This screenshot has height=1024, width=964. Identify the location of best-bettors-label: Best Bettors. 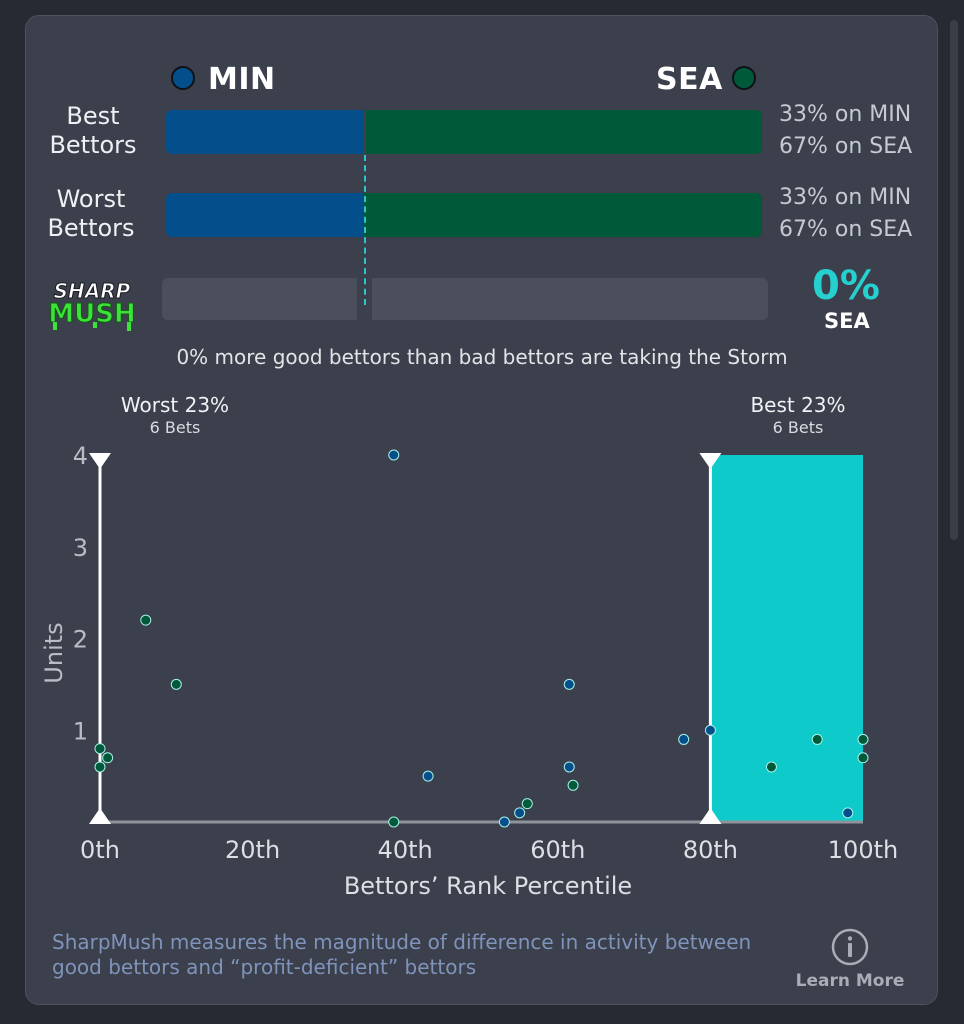
(93, 131).